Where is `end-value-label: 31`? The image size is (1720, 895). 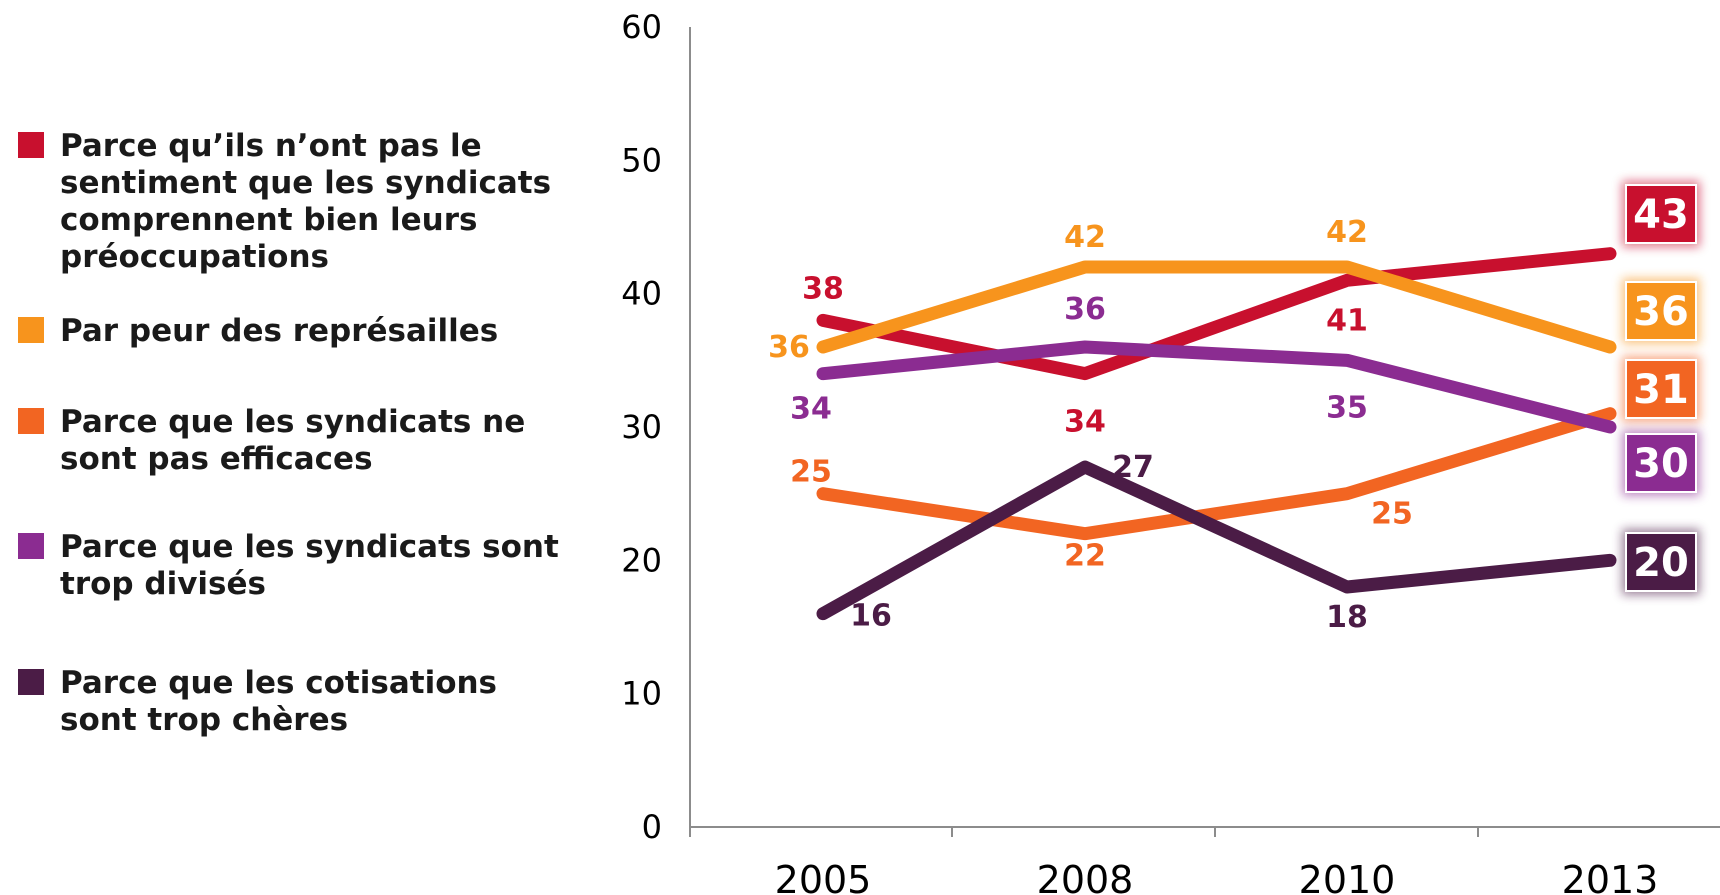 end-value-label: 31 is located at coordinates (1661, 390).